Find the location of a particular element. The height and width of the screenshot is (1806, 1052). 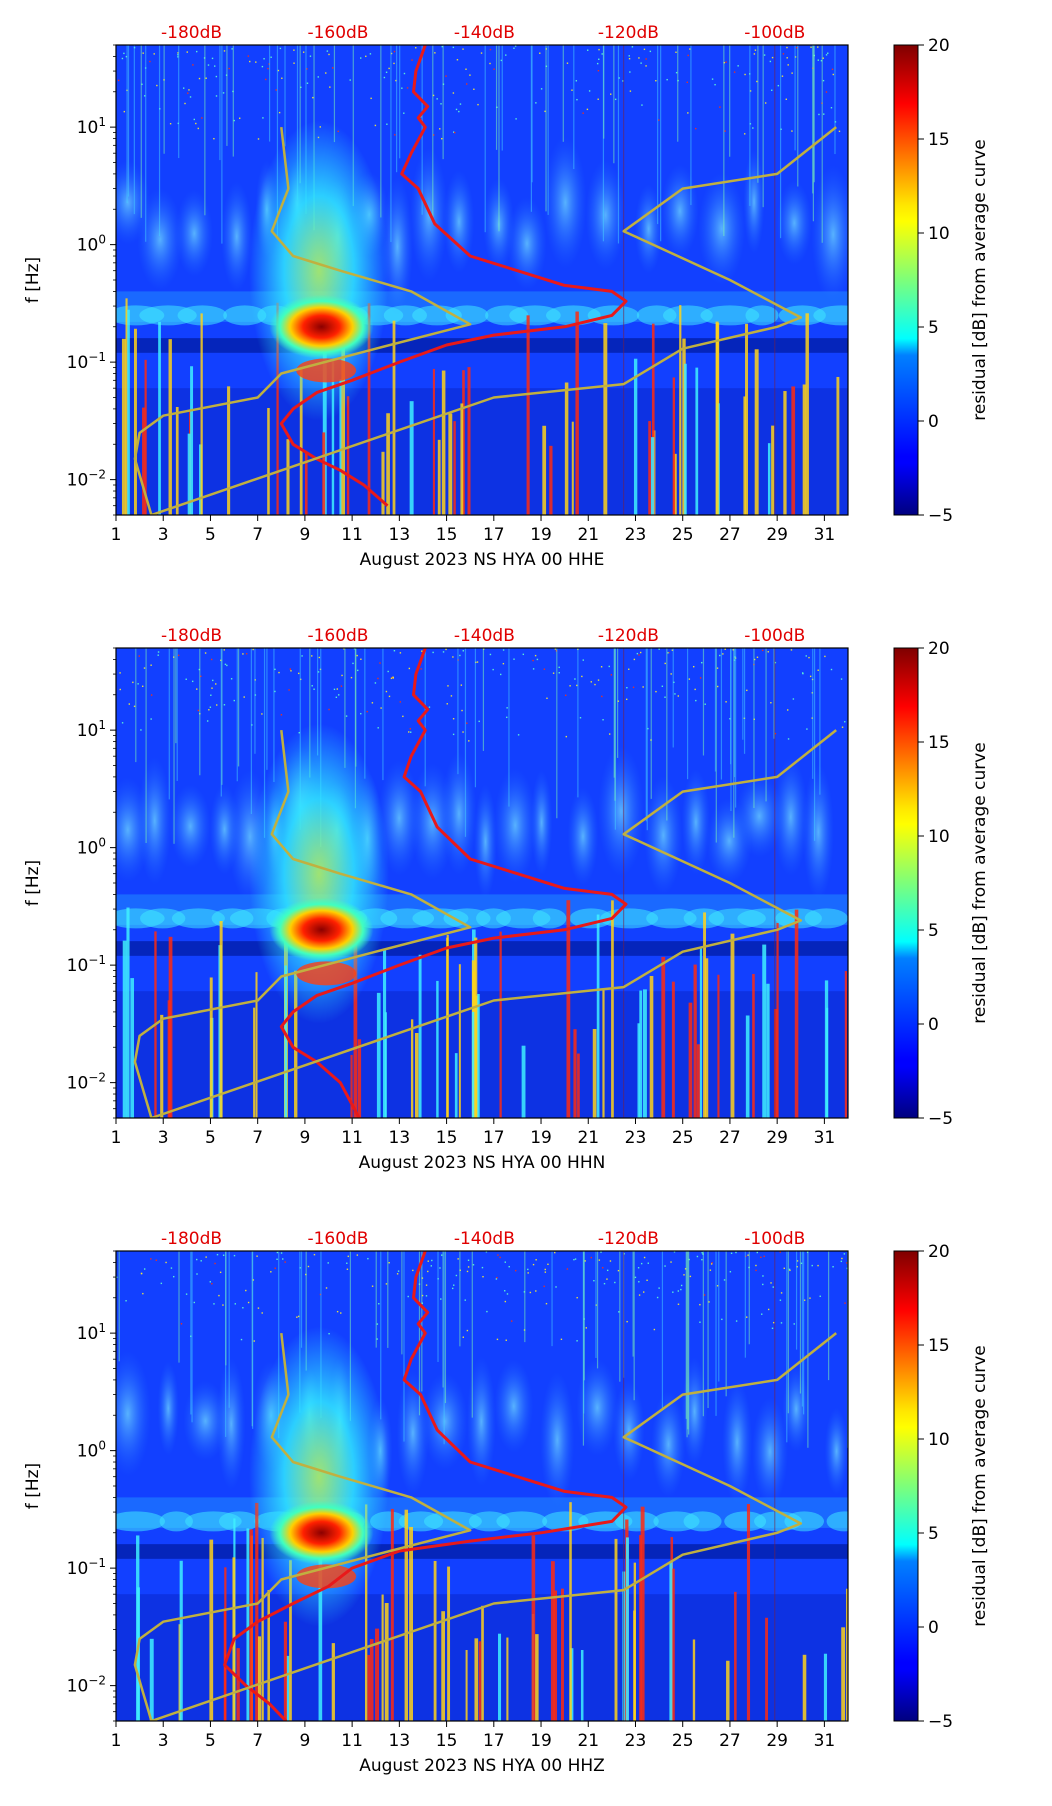

top-db-label: -120dB is located at coordinates (628, 1239).